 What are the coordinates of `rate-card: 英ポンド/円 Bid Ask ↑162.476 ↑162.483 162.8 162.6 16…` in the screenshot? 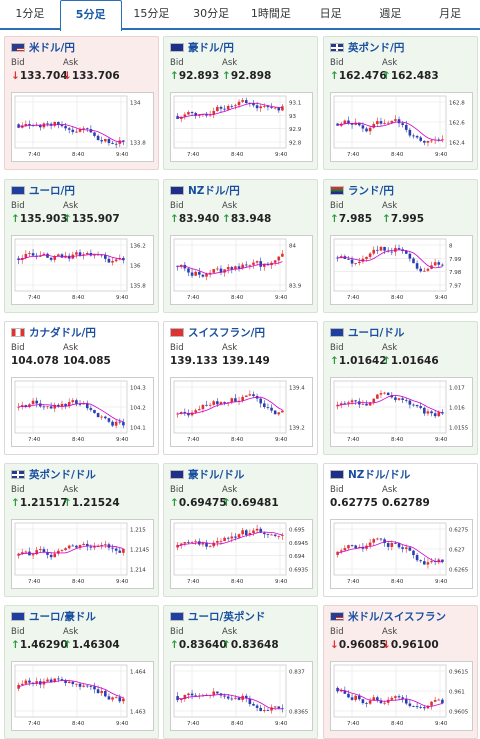 It's located at (400, 103).